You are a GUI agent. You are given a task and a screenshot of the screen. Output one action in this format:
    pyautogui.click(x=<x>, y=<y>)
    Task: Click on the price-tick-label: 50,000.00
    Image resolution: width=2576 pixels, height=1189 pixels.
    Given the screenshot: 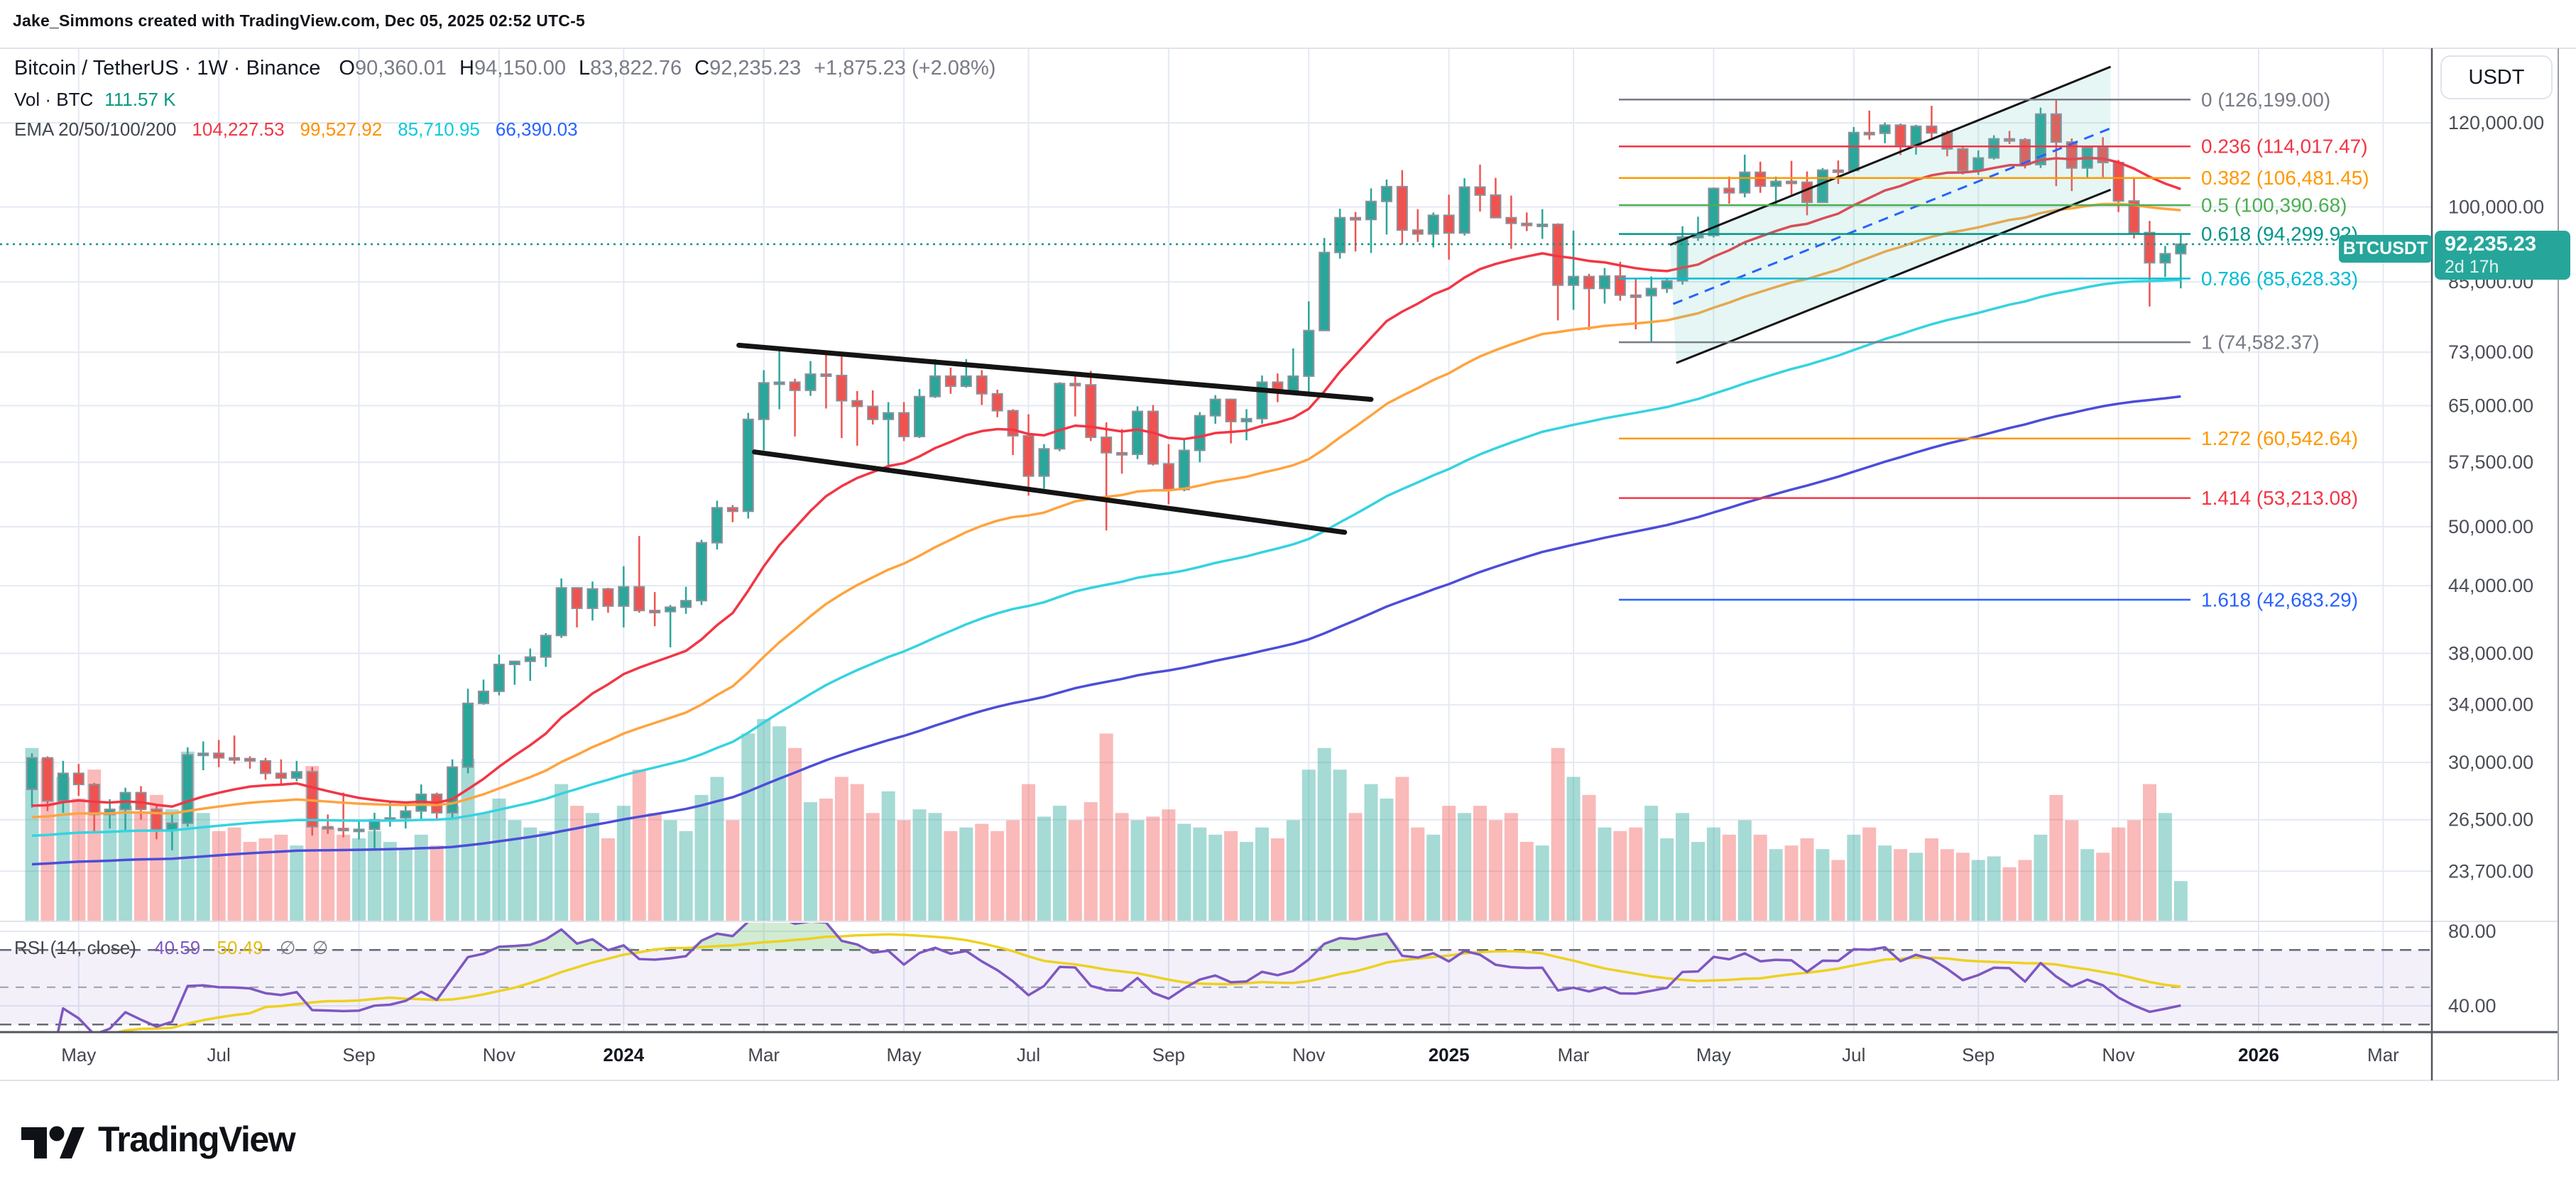 What is the action you would take?
    pyautogui.click(x=2490, y=526)
    